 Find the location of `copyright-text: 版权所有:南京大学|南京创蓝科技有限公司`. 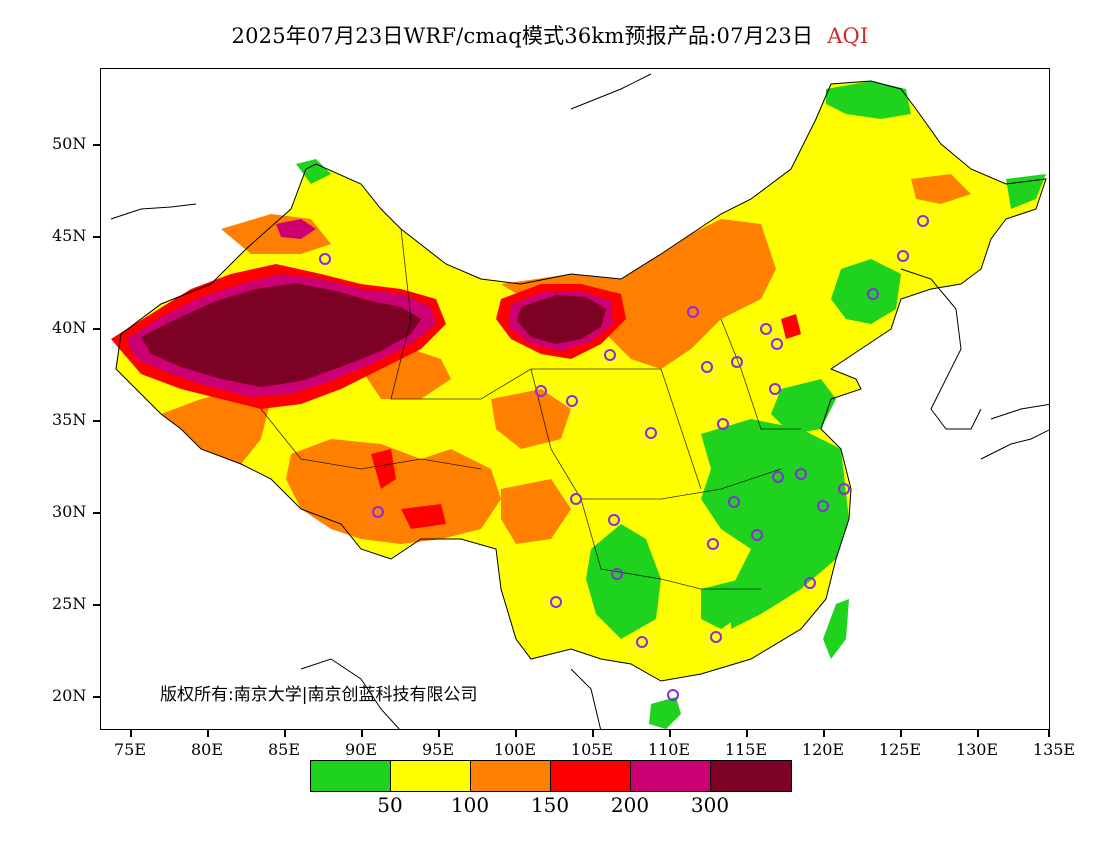

copyright-text: 版权所有:南京大学|南京创蓝科技有限公司 is located at coordinates (319, 695).